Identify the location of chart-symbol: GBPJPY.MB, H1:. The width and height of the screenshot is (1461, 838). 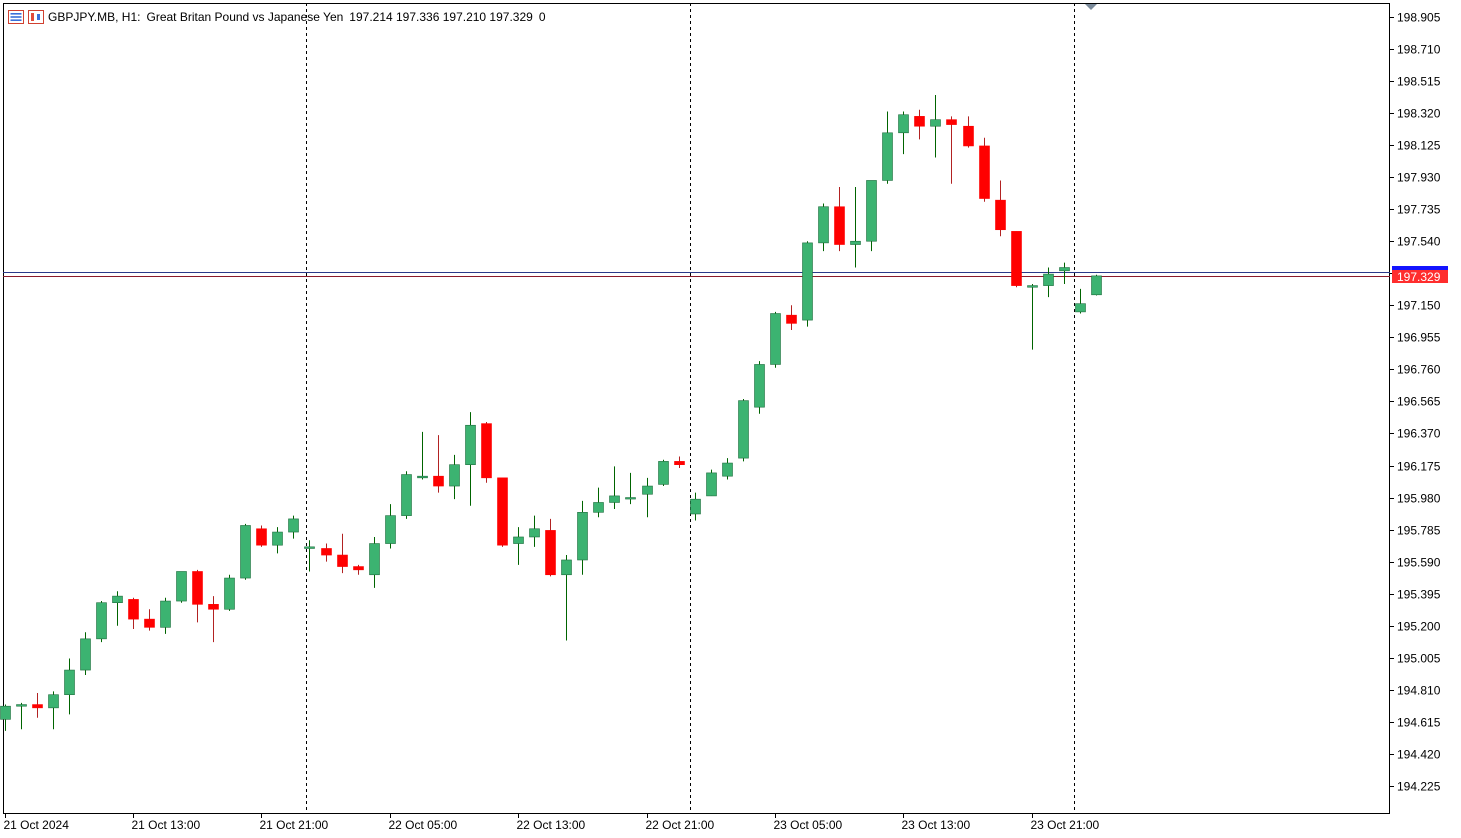
(94, 17).